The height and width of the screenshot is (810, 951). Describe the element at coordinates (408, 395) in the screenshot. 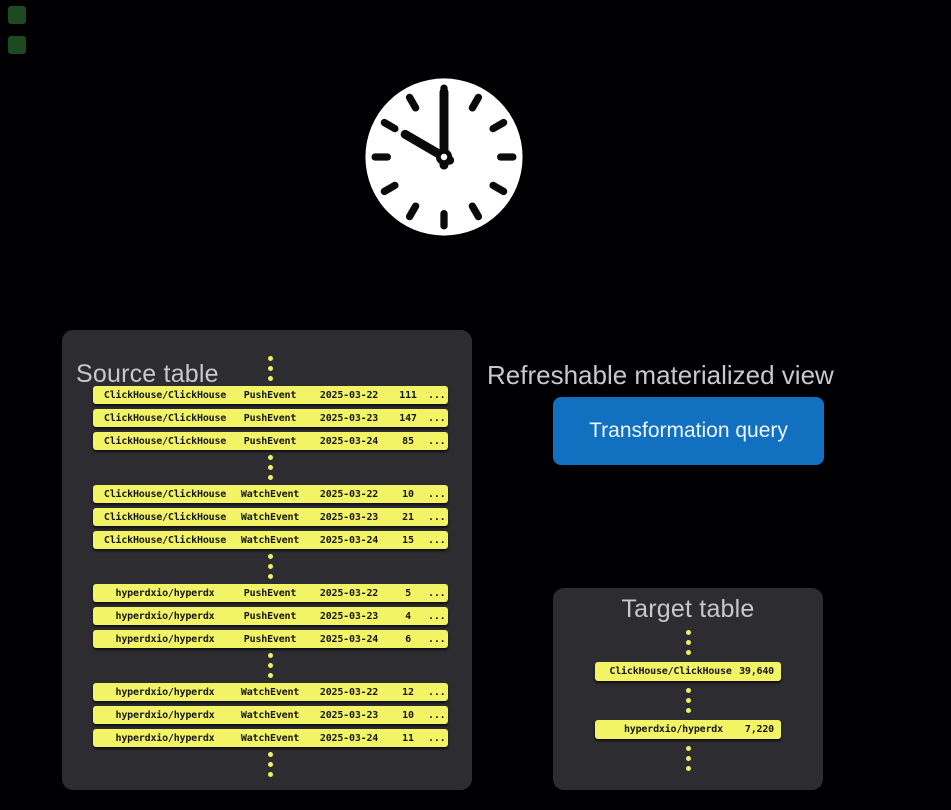

I see `table-cell: 111` at that location.